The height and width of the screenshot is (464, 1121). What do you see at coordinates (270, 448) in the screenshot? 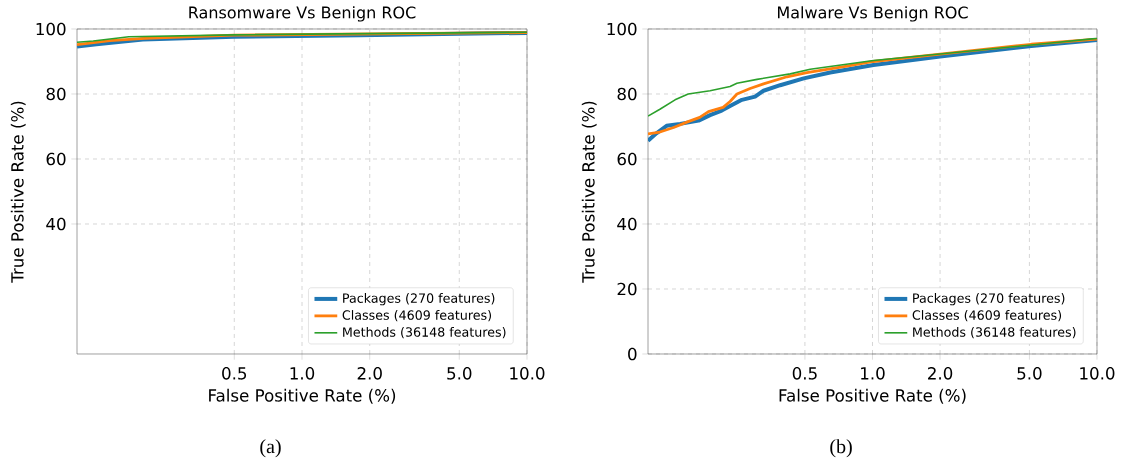
I see `text: (a)` at bounding box center [270, 448].